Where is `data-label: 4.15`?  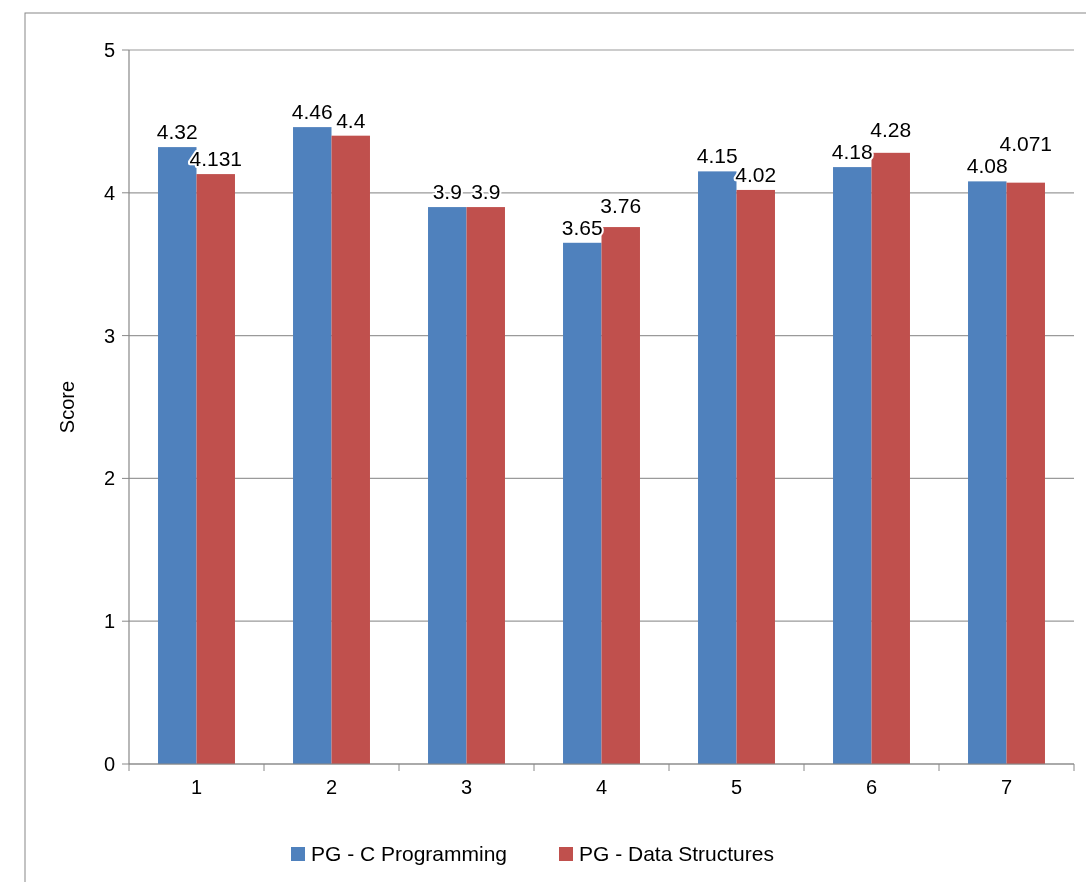 data-label: 4.15 is located at coordinates (717, 156).